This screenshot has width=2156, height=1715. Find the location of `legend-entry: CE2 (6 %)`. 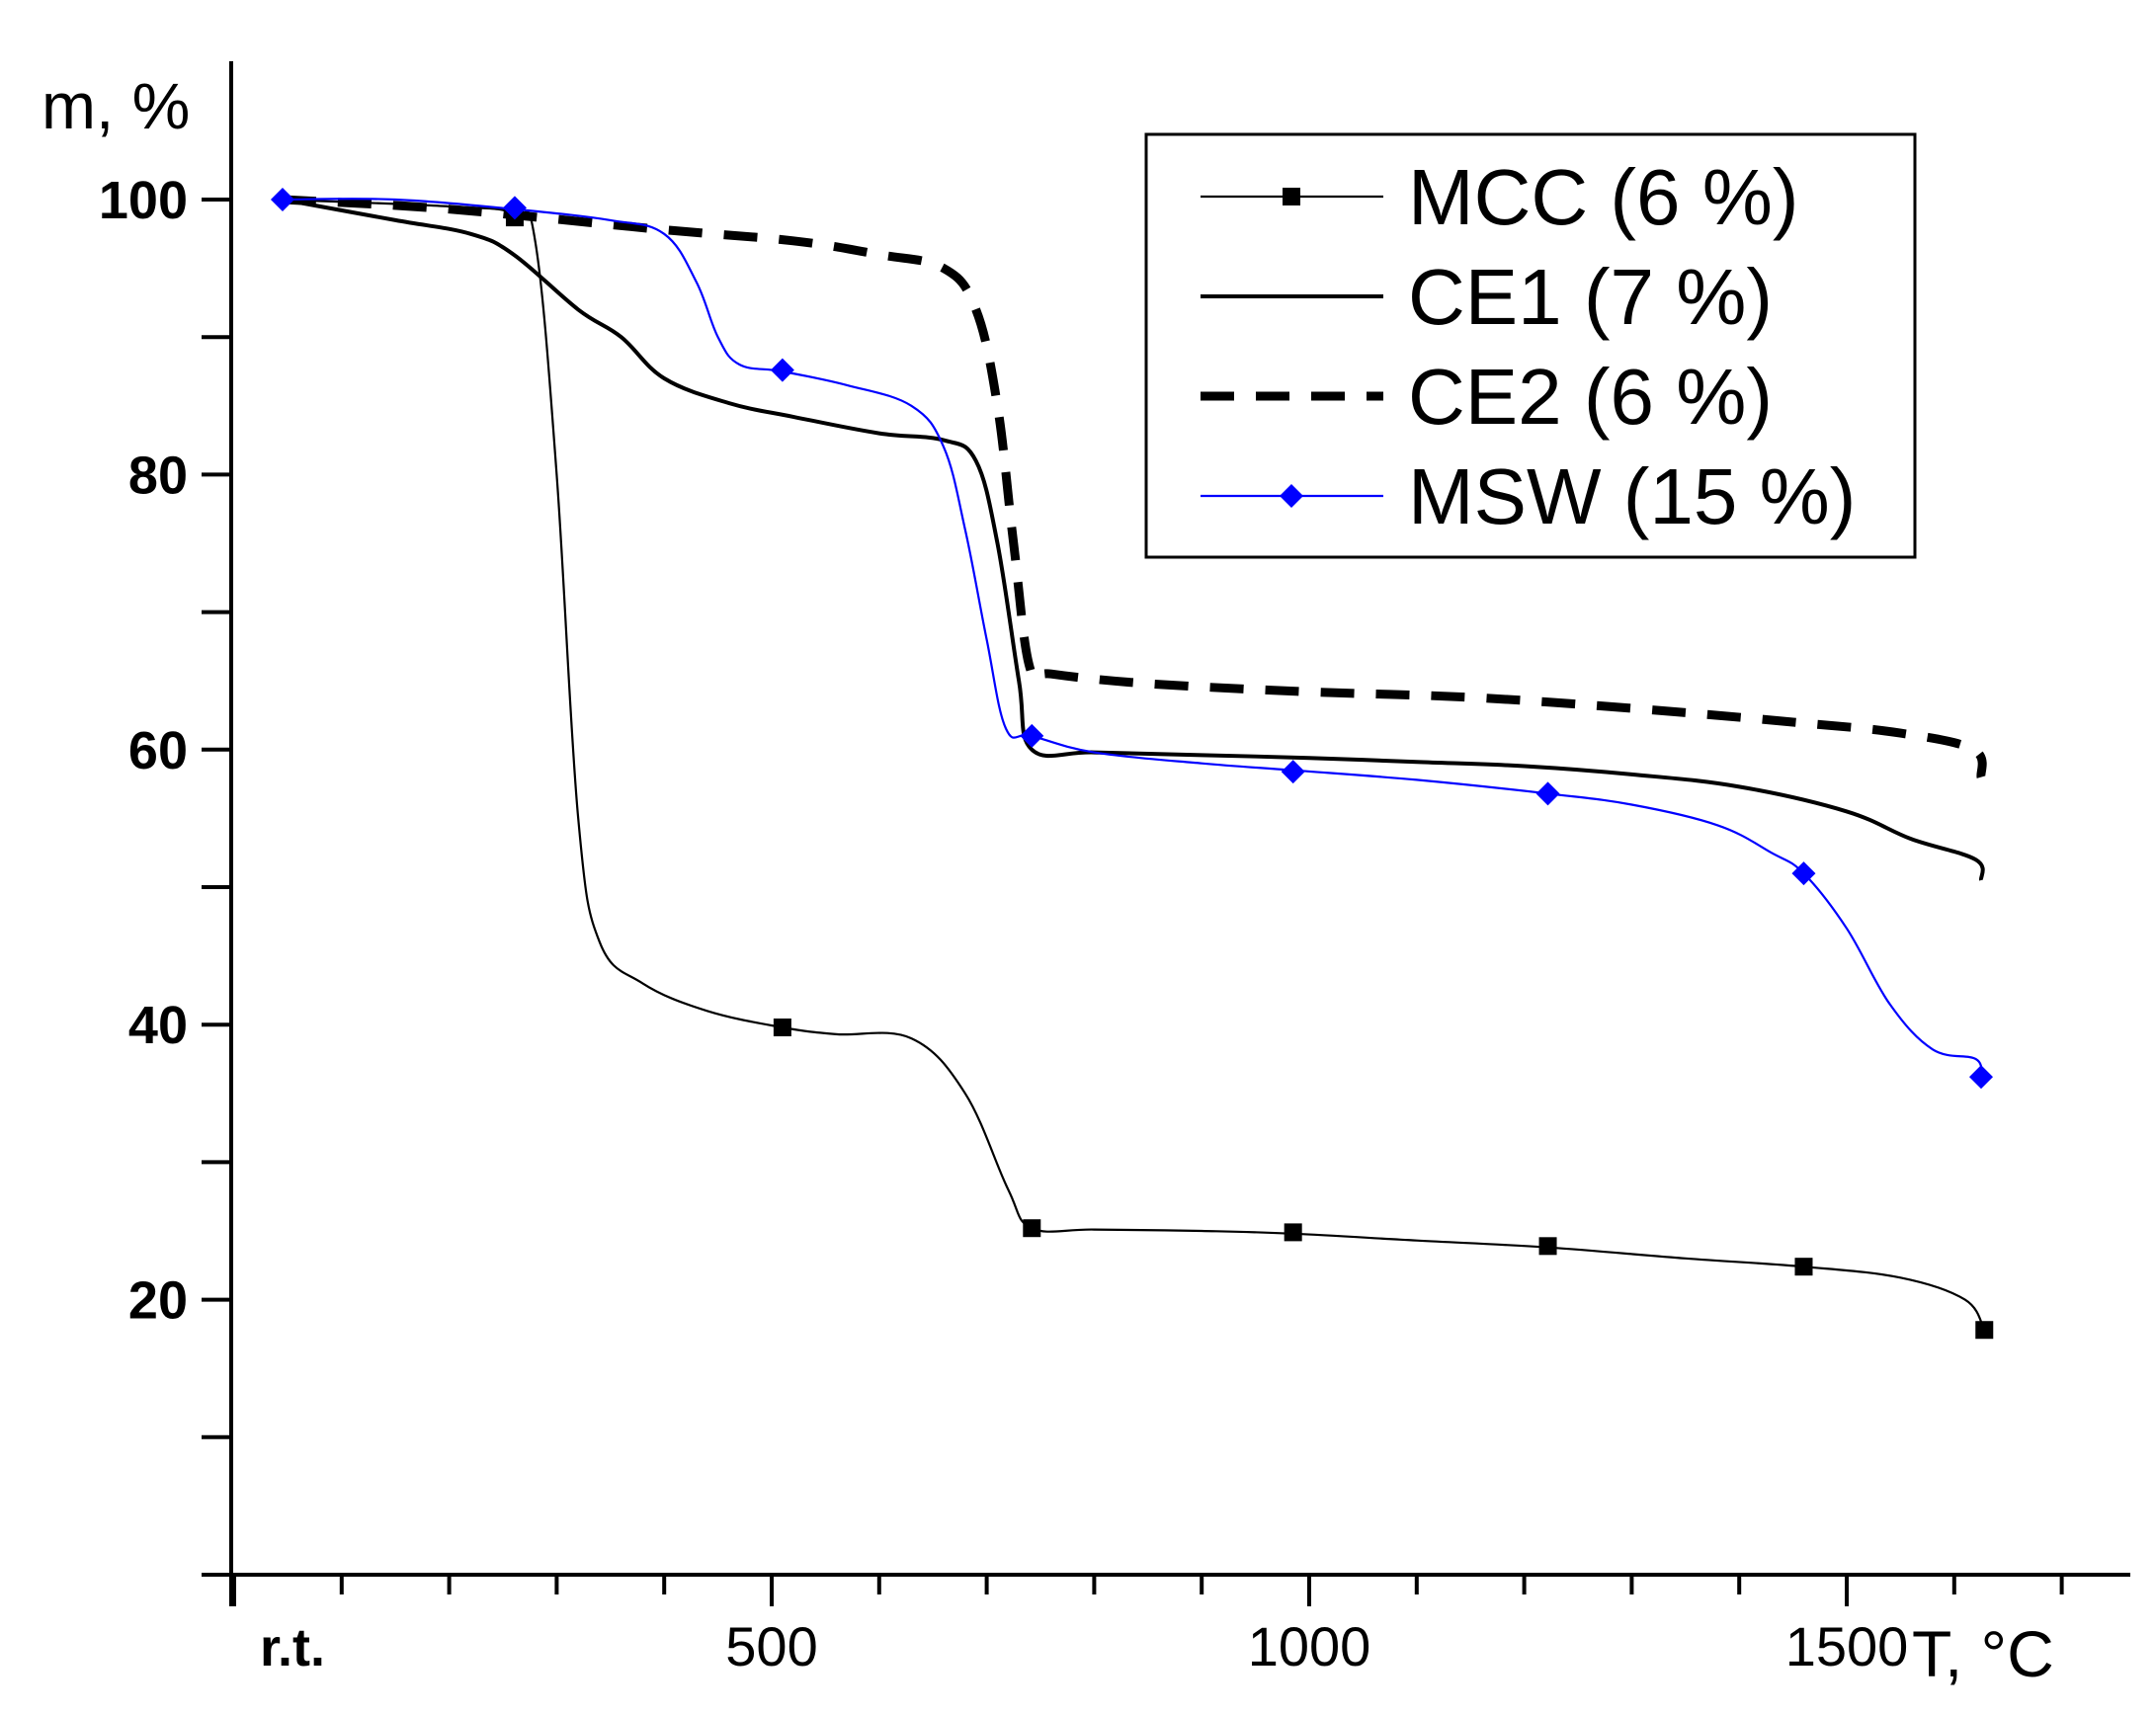

legend-entry: CE2 (6 %) is located at coordinates (1487, 397).